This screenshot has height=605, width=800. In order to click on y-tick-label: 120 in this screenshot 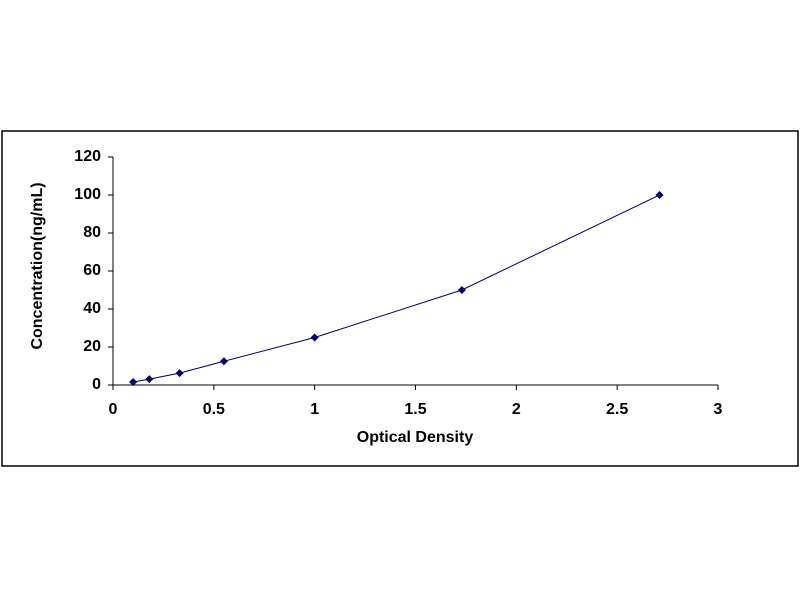, I will do `click(87, 156)`.